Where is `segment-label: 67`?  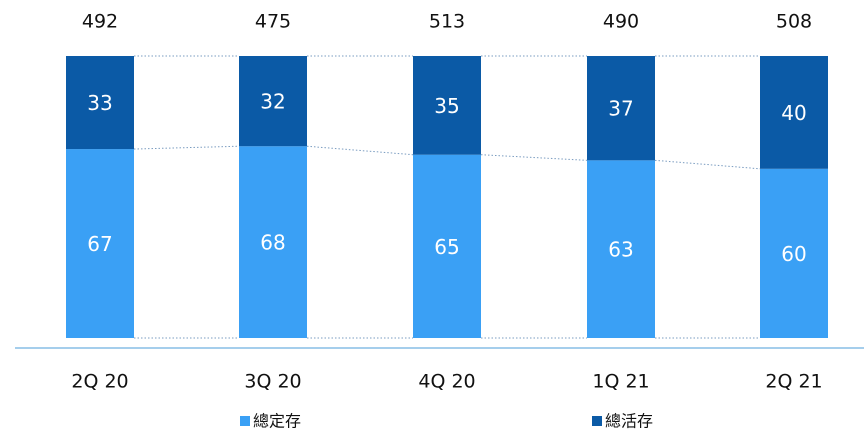
segment-label: 67 is located at coordinates (99, 244).